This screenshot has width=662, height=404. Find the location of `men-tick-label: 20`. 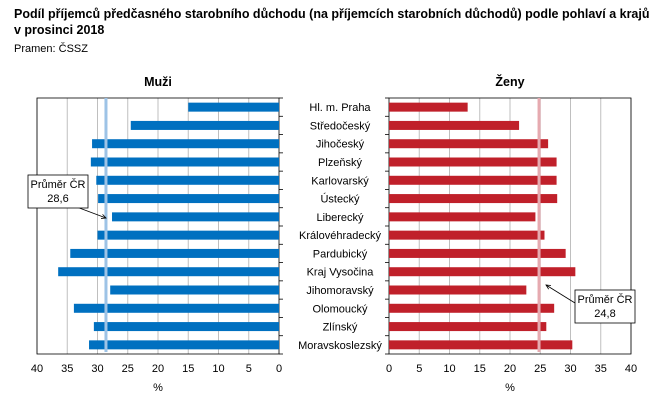

men-tick-label: 20 is located at coordinates (158, 369).